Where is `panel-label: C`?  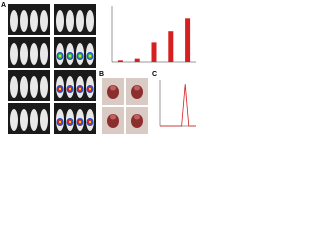
panel-label: C is located at coordinates (154, 74).